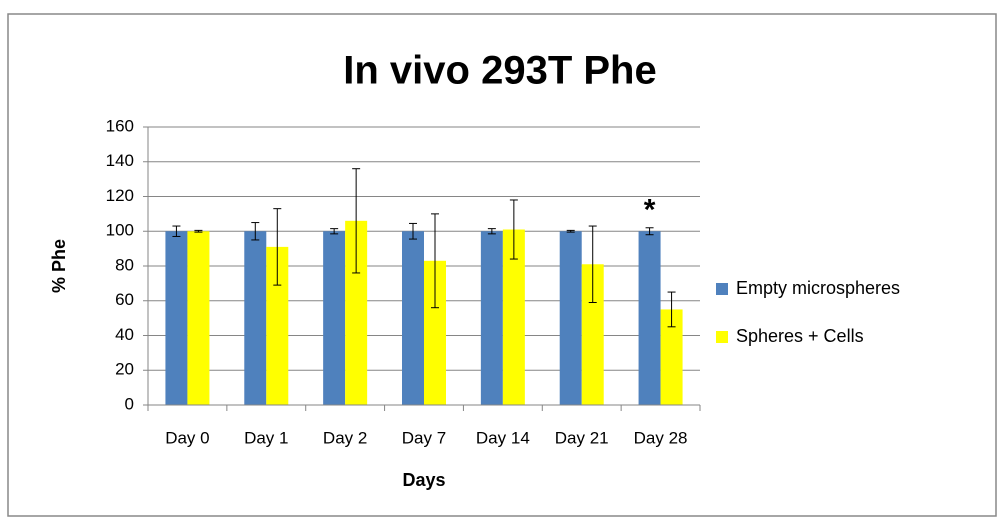  I want to click on y-tick-label: 20, so click(124, 369).